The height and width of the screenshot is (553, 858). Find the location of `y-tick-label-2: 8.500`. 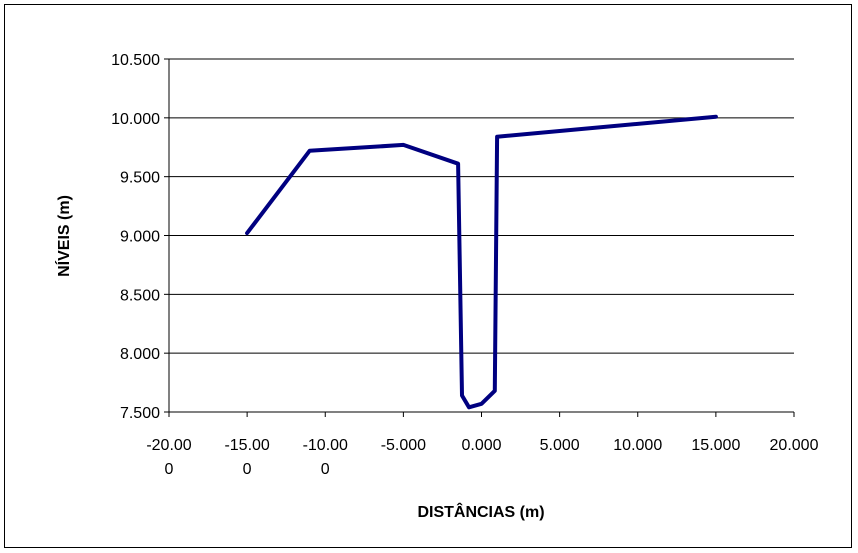

y-tick-label-2: 8.500 is located at coordinates (140, 295).